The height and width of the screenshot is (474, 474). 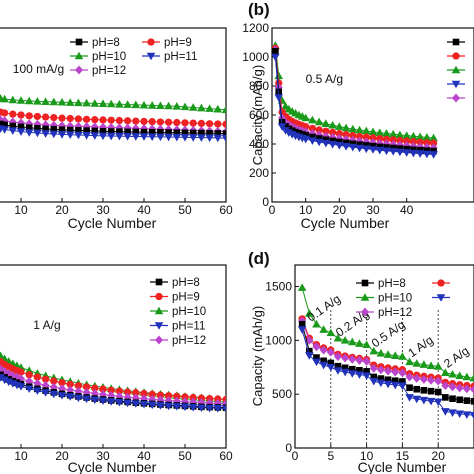 I want to click on rate-annotation: 2 A/g, so click(x=456, y=357).